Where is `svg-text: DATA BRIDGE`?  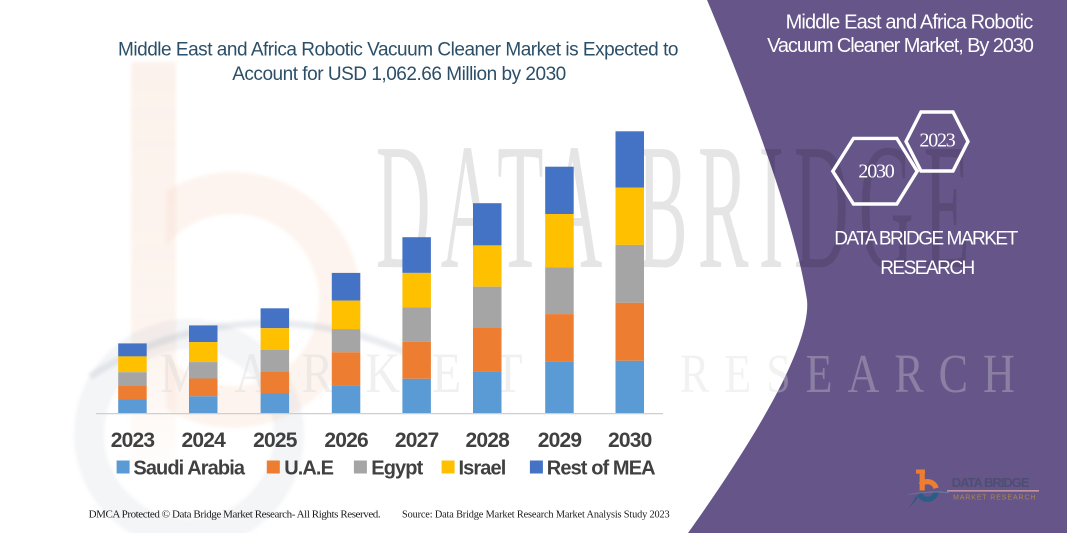
svg-text: DATA BRIDGE is located at coordinates (991, 482).